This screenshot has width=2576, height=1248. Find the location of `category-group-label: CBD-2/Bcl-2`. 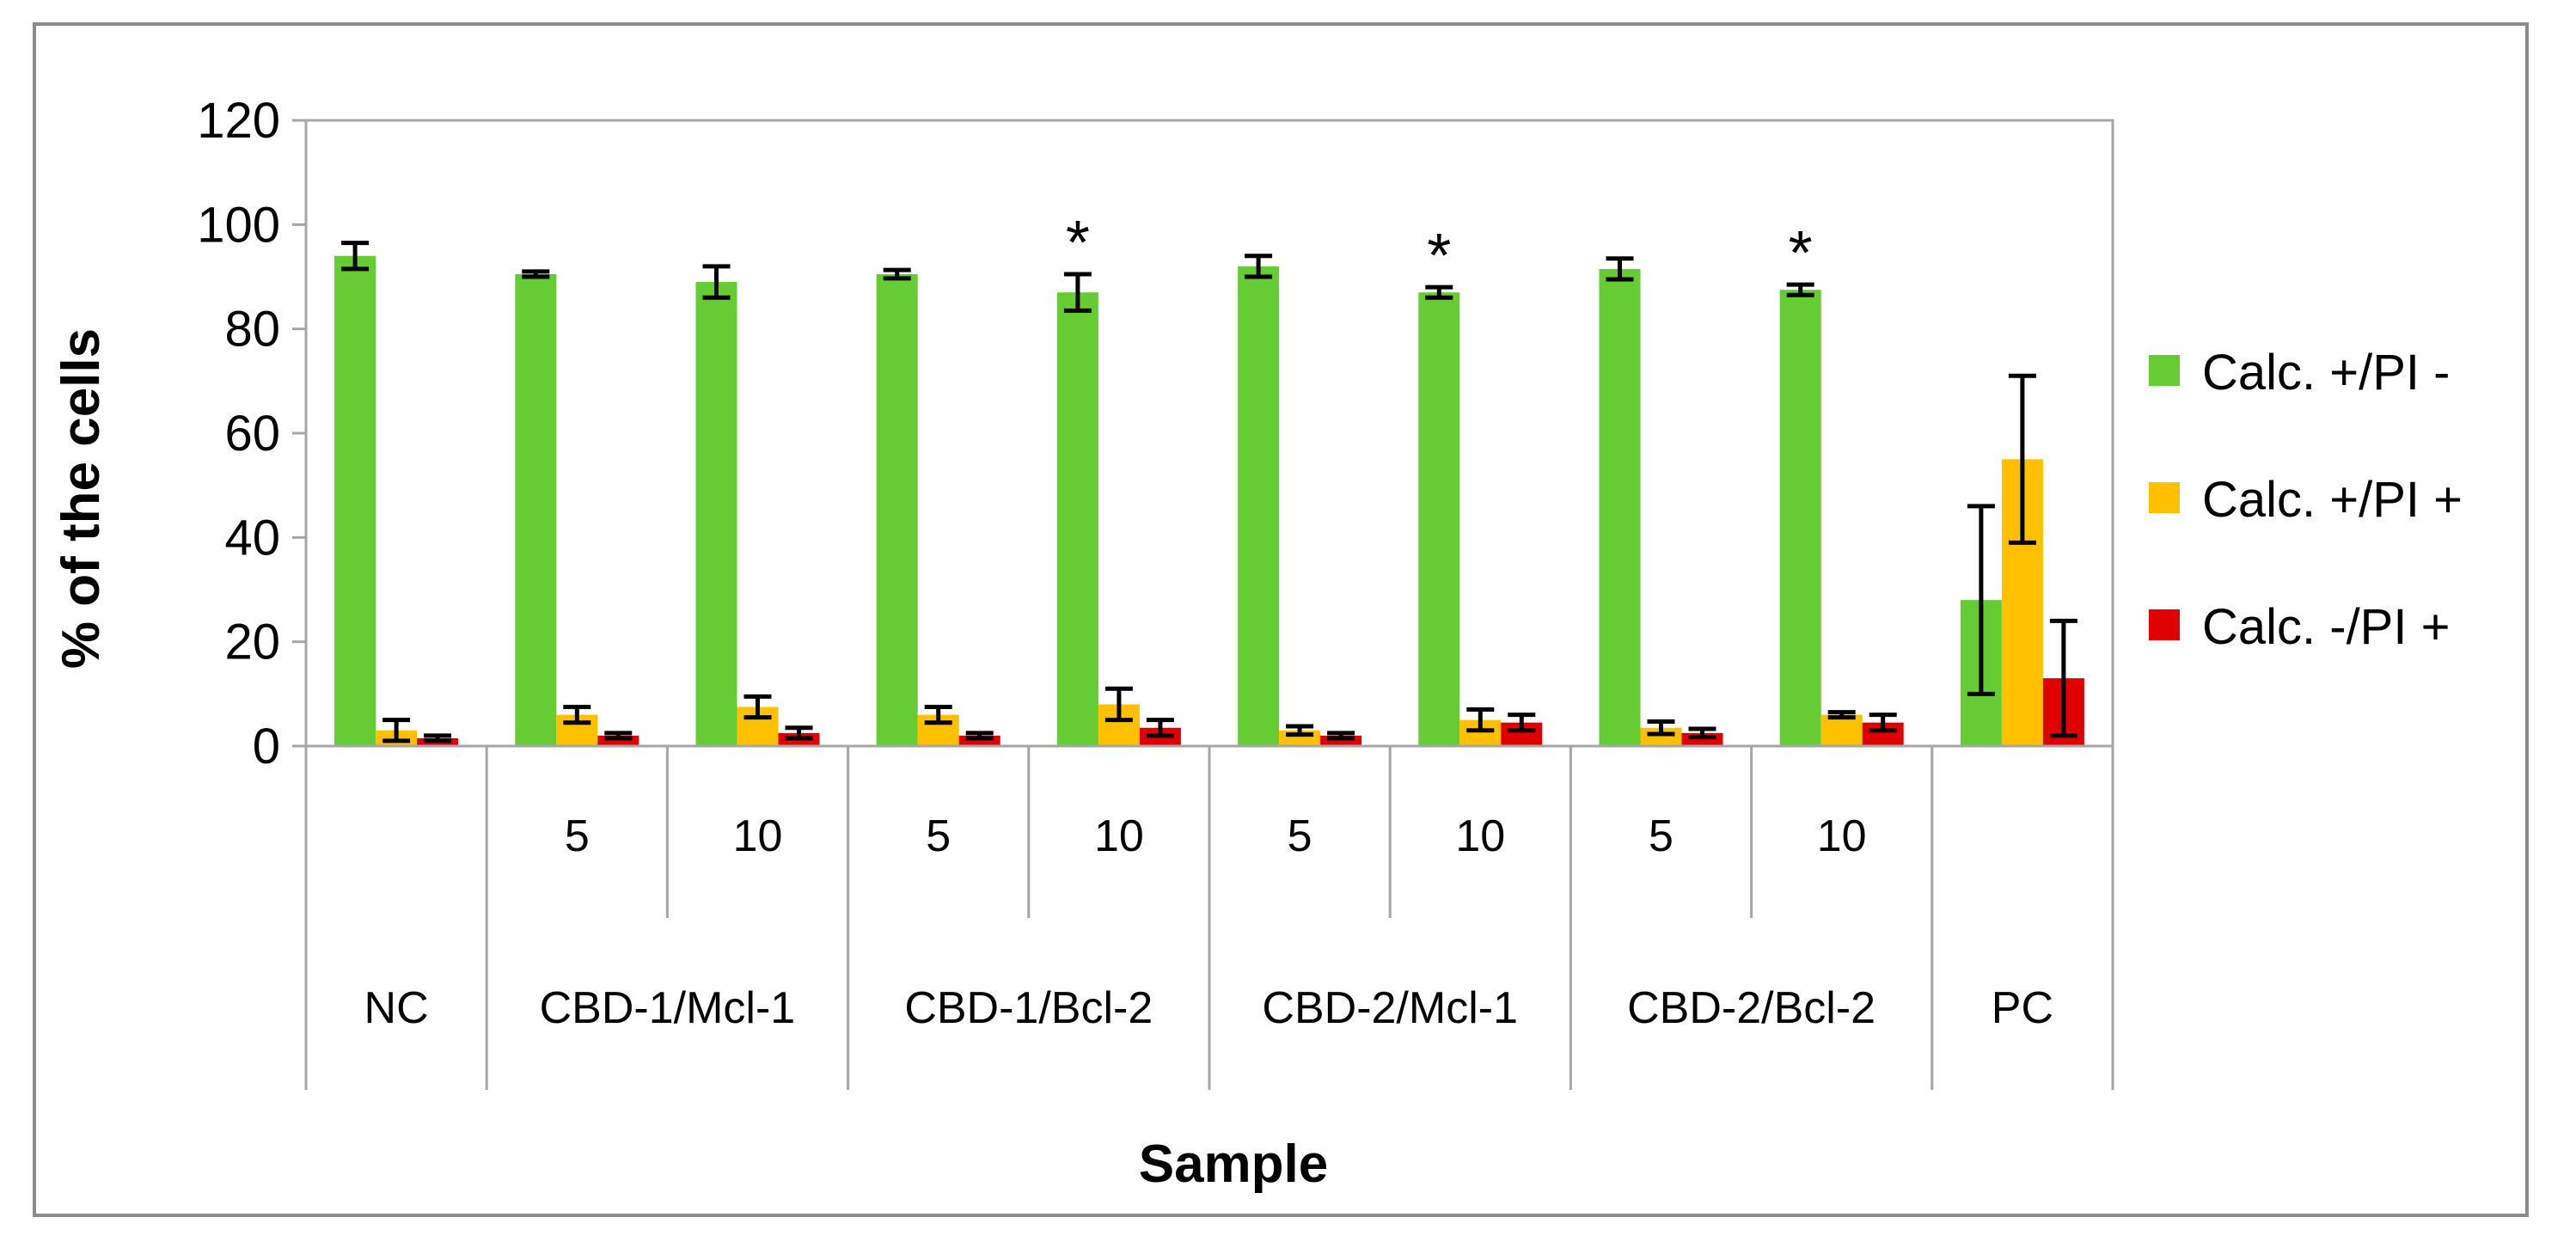

category-group-label: CBD-2/Bcl-2 is located at coordinates (1751, 1008).